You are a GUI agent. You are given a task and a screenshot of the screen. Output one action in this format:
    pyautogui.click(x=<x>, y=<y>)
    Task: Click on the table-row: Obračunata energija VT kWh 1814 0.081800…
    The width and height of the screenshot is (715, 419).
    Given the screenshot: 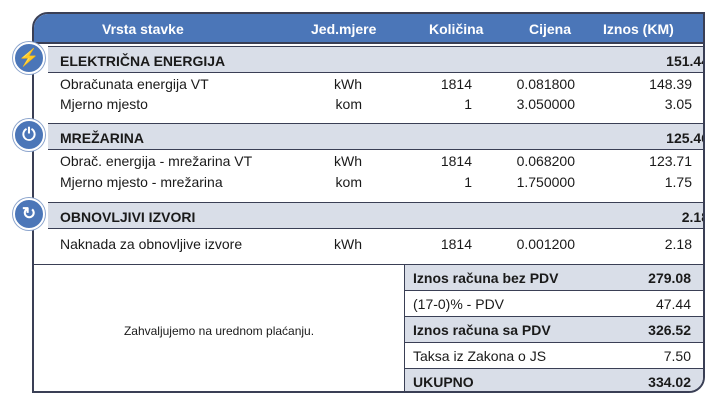 What is the action you would take?
    pyautogui.click(x=368, y=84)
    